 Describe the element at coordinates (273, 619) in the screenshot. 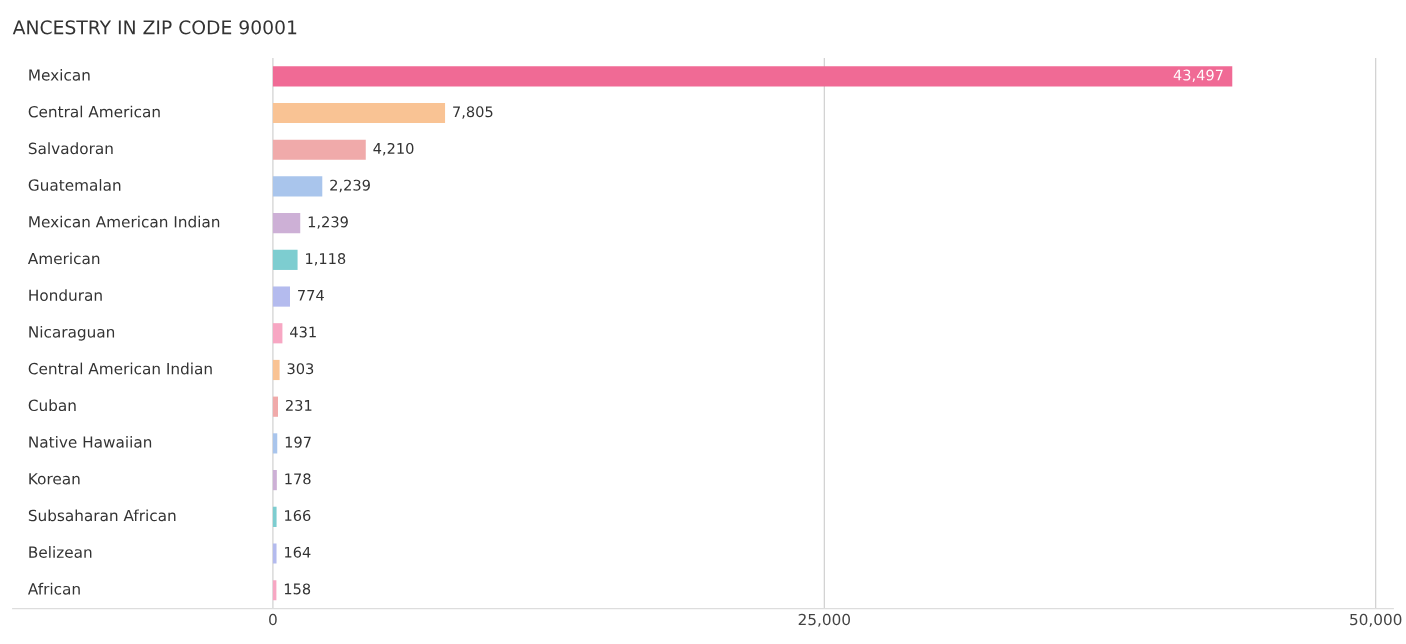

I see `x-tick-label: 0` at that location.